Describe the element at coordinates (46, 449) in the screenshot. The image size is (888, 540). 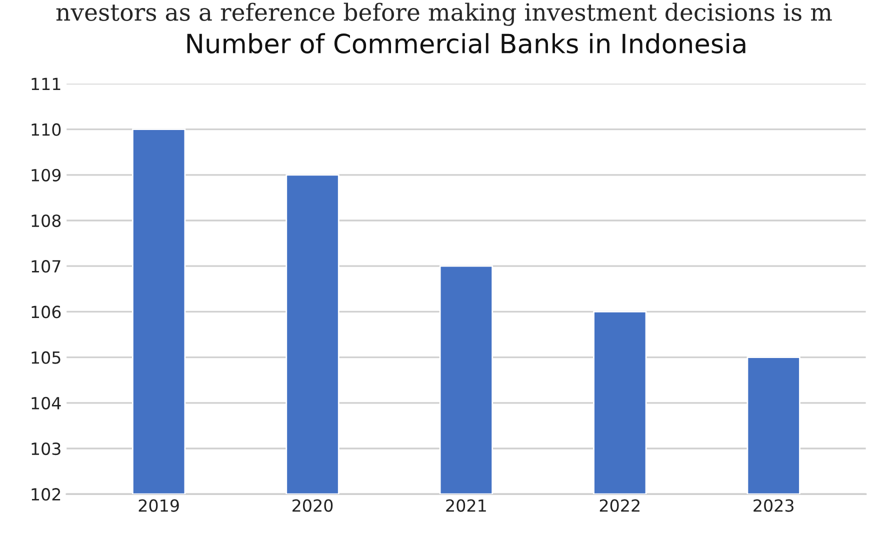
I see `y-tick-label: 103` at that location.